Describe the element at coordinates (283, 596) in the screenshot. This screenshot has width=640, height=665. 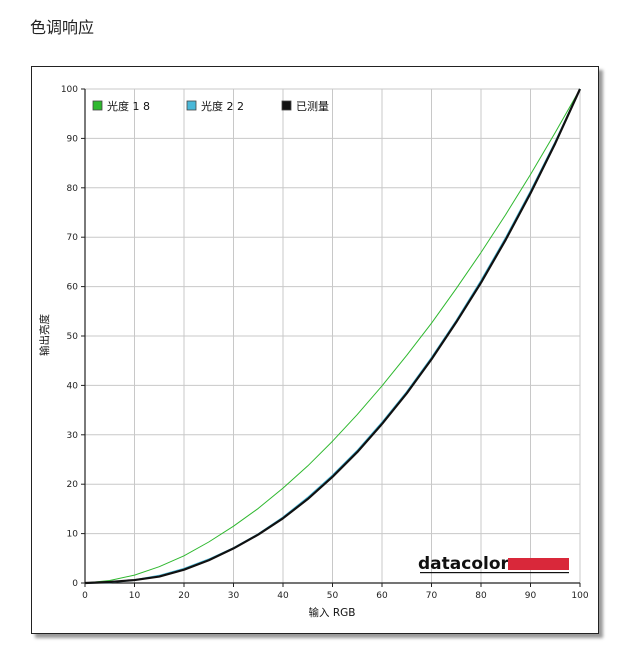
I see `x-tick-label: 40` at that location.